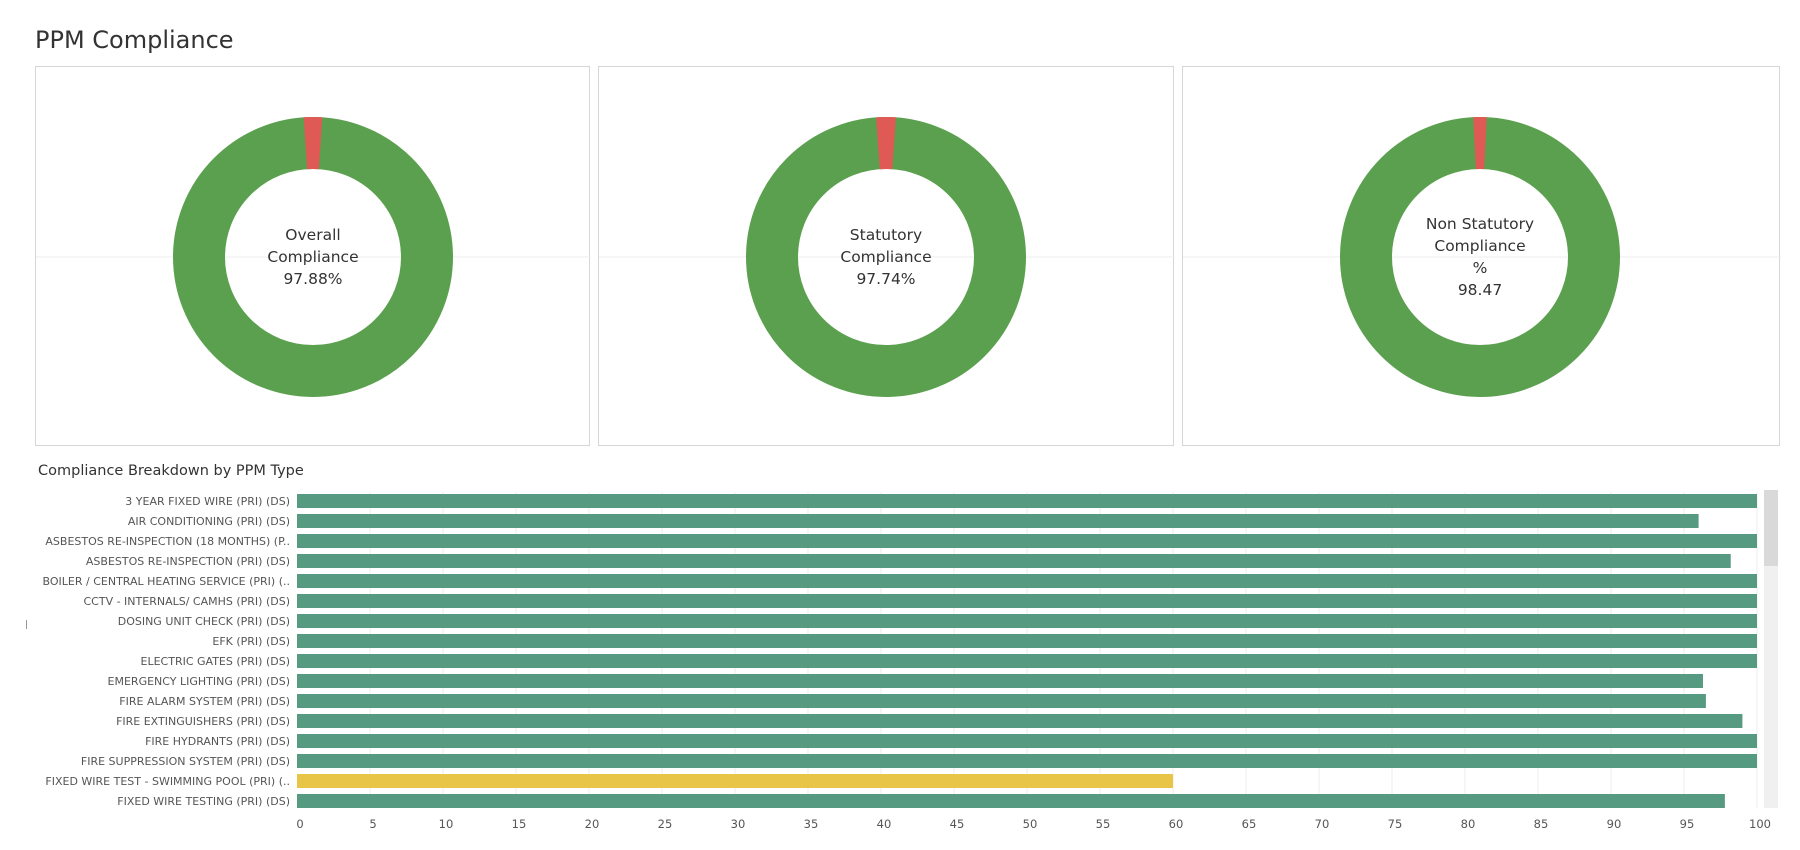  I want to click on x-tick-label: 65, so click(1249, 824).